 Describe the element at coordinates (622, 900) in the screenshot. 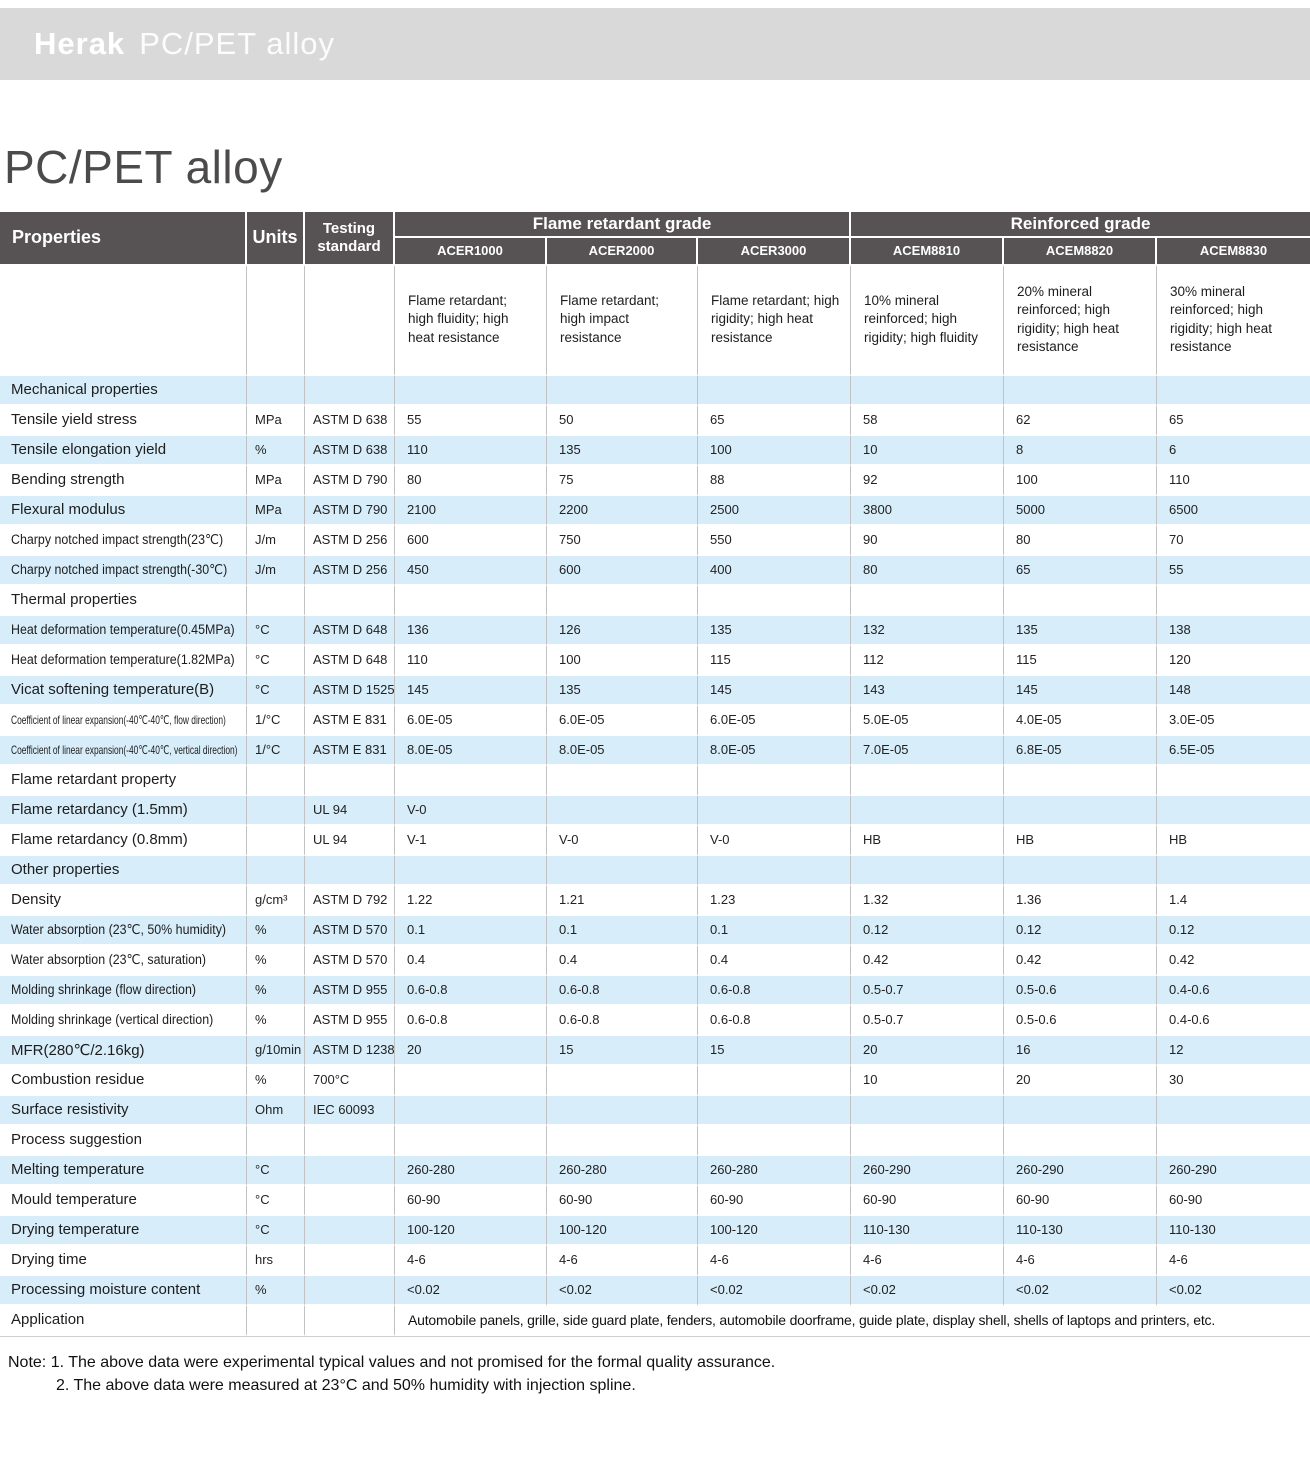

I see `value-cell: 1.21` at that location.